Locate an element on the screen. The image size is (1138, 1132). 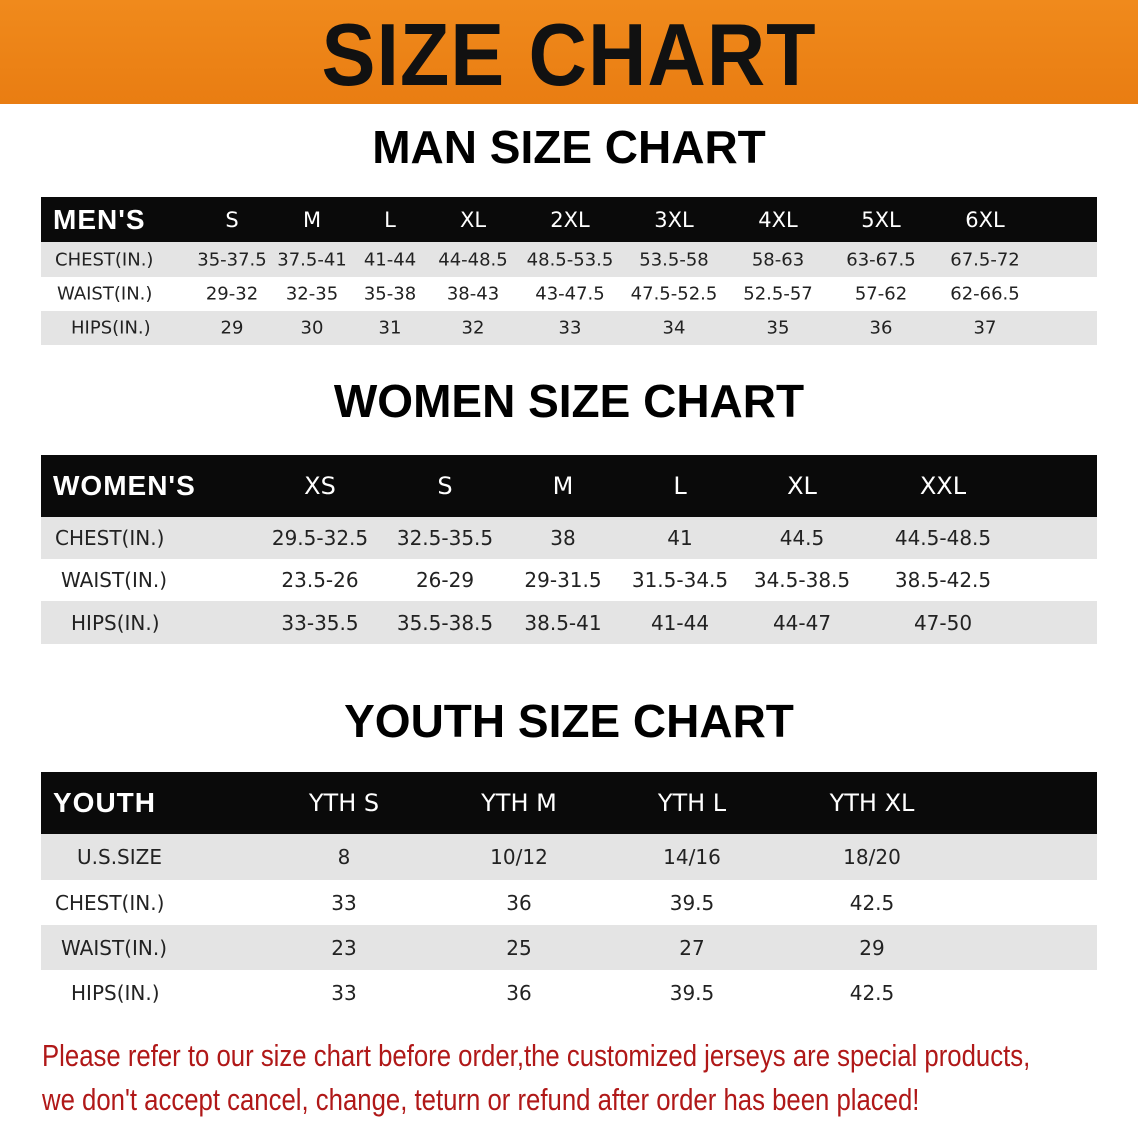
table-cell: 58-63 is located at coordinates (778, 259).